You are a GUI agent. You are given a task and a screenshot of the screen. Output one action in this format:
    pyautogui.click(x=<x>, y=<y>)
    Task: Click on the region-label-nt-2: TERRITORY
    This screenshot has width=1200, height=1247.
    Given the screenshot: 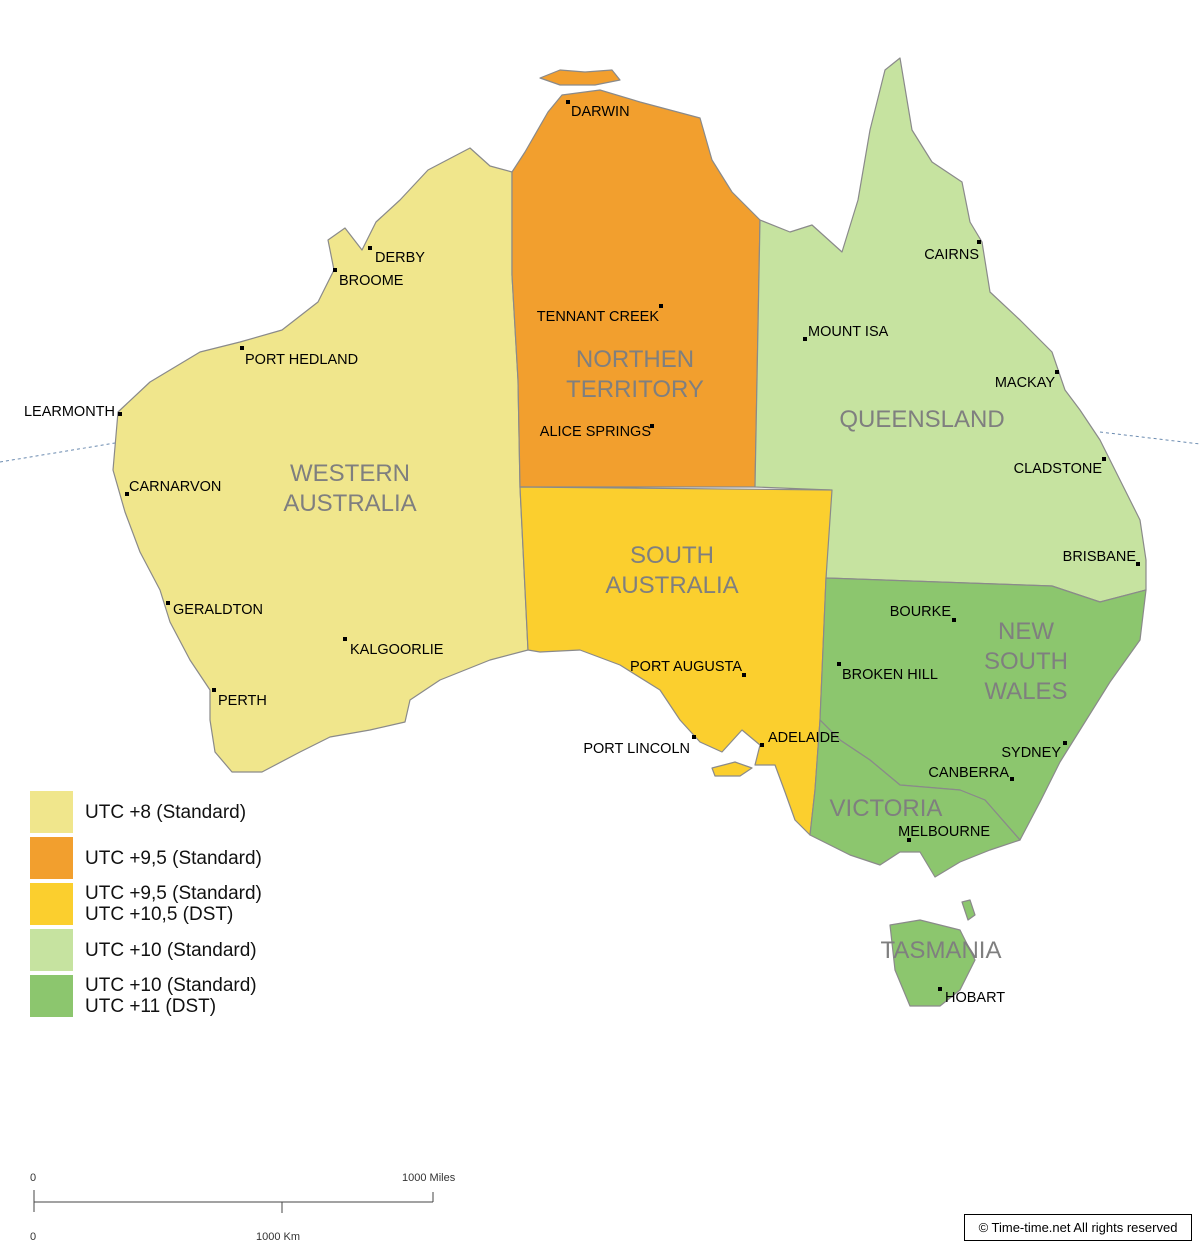 What is the action you would take?
    pyautogui.click(x=635, y=389)
    